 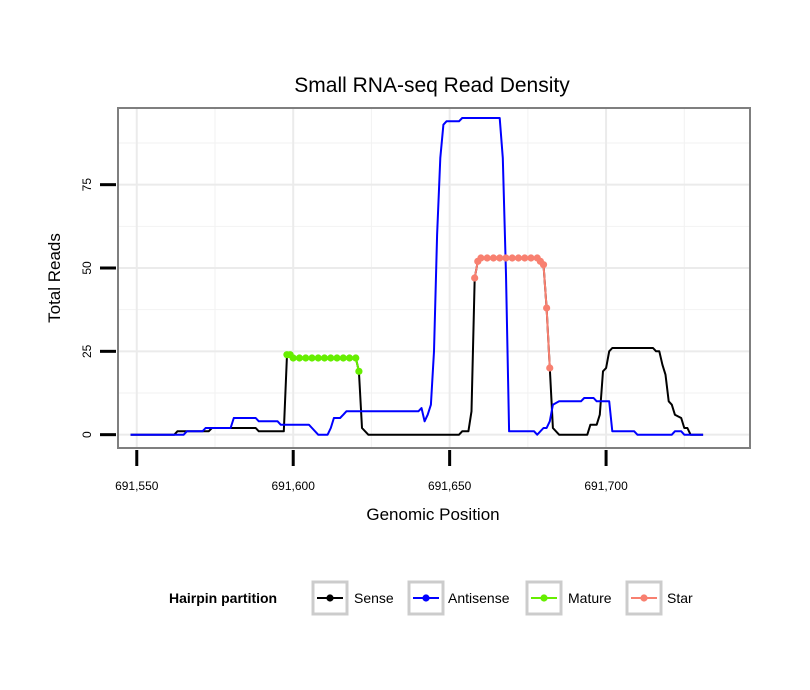 What do you see at coordinates (87, 434) in the screenshot?
I see `y-tick-label: 0` at bounding box center [87, 434].